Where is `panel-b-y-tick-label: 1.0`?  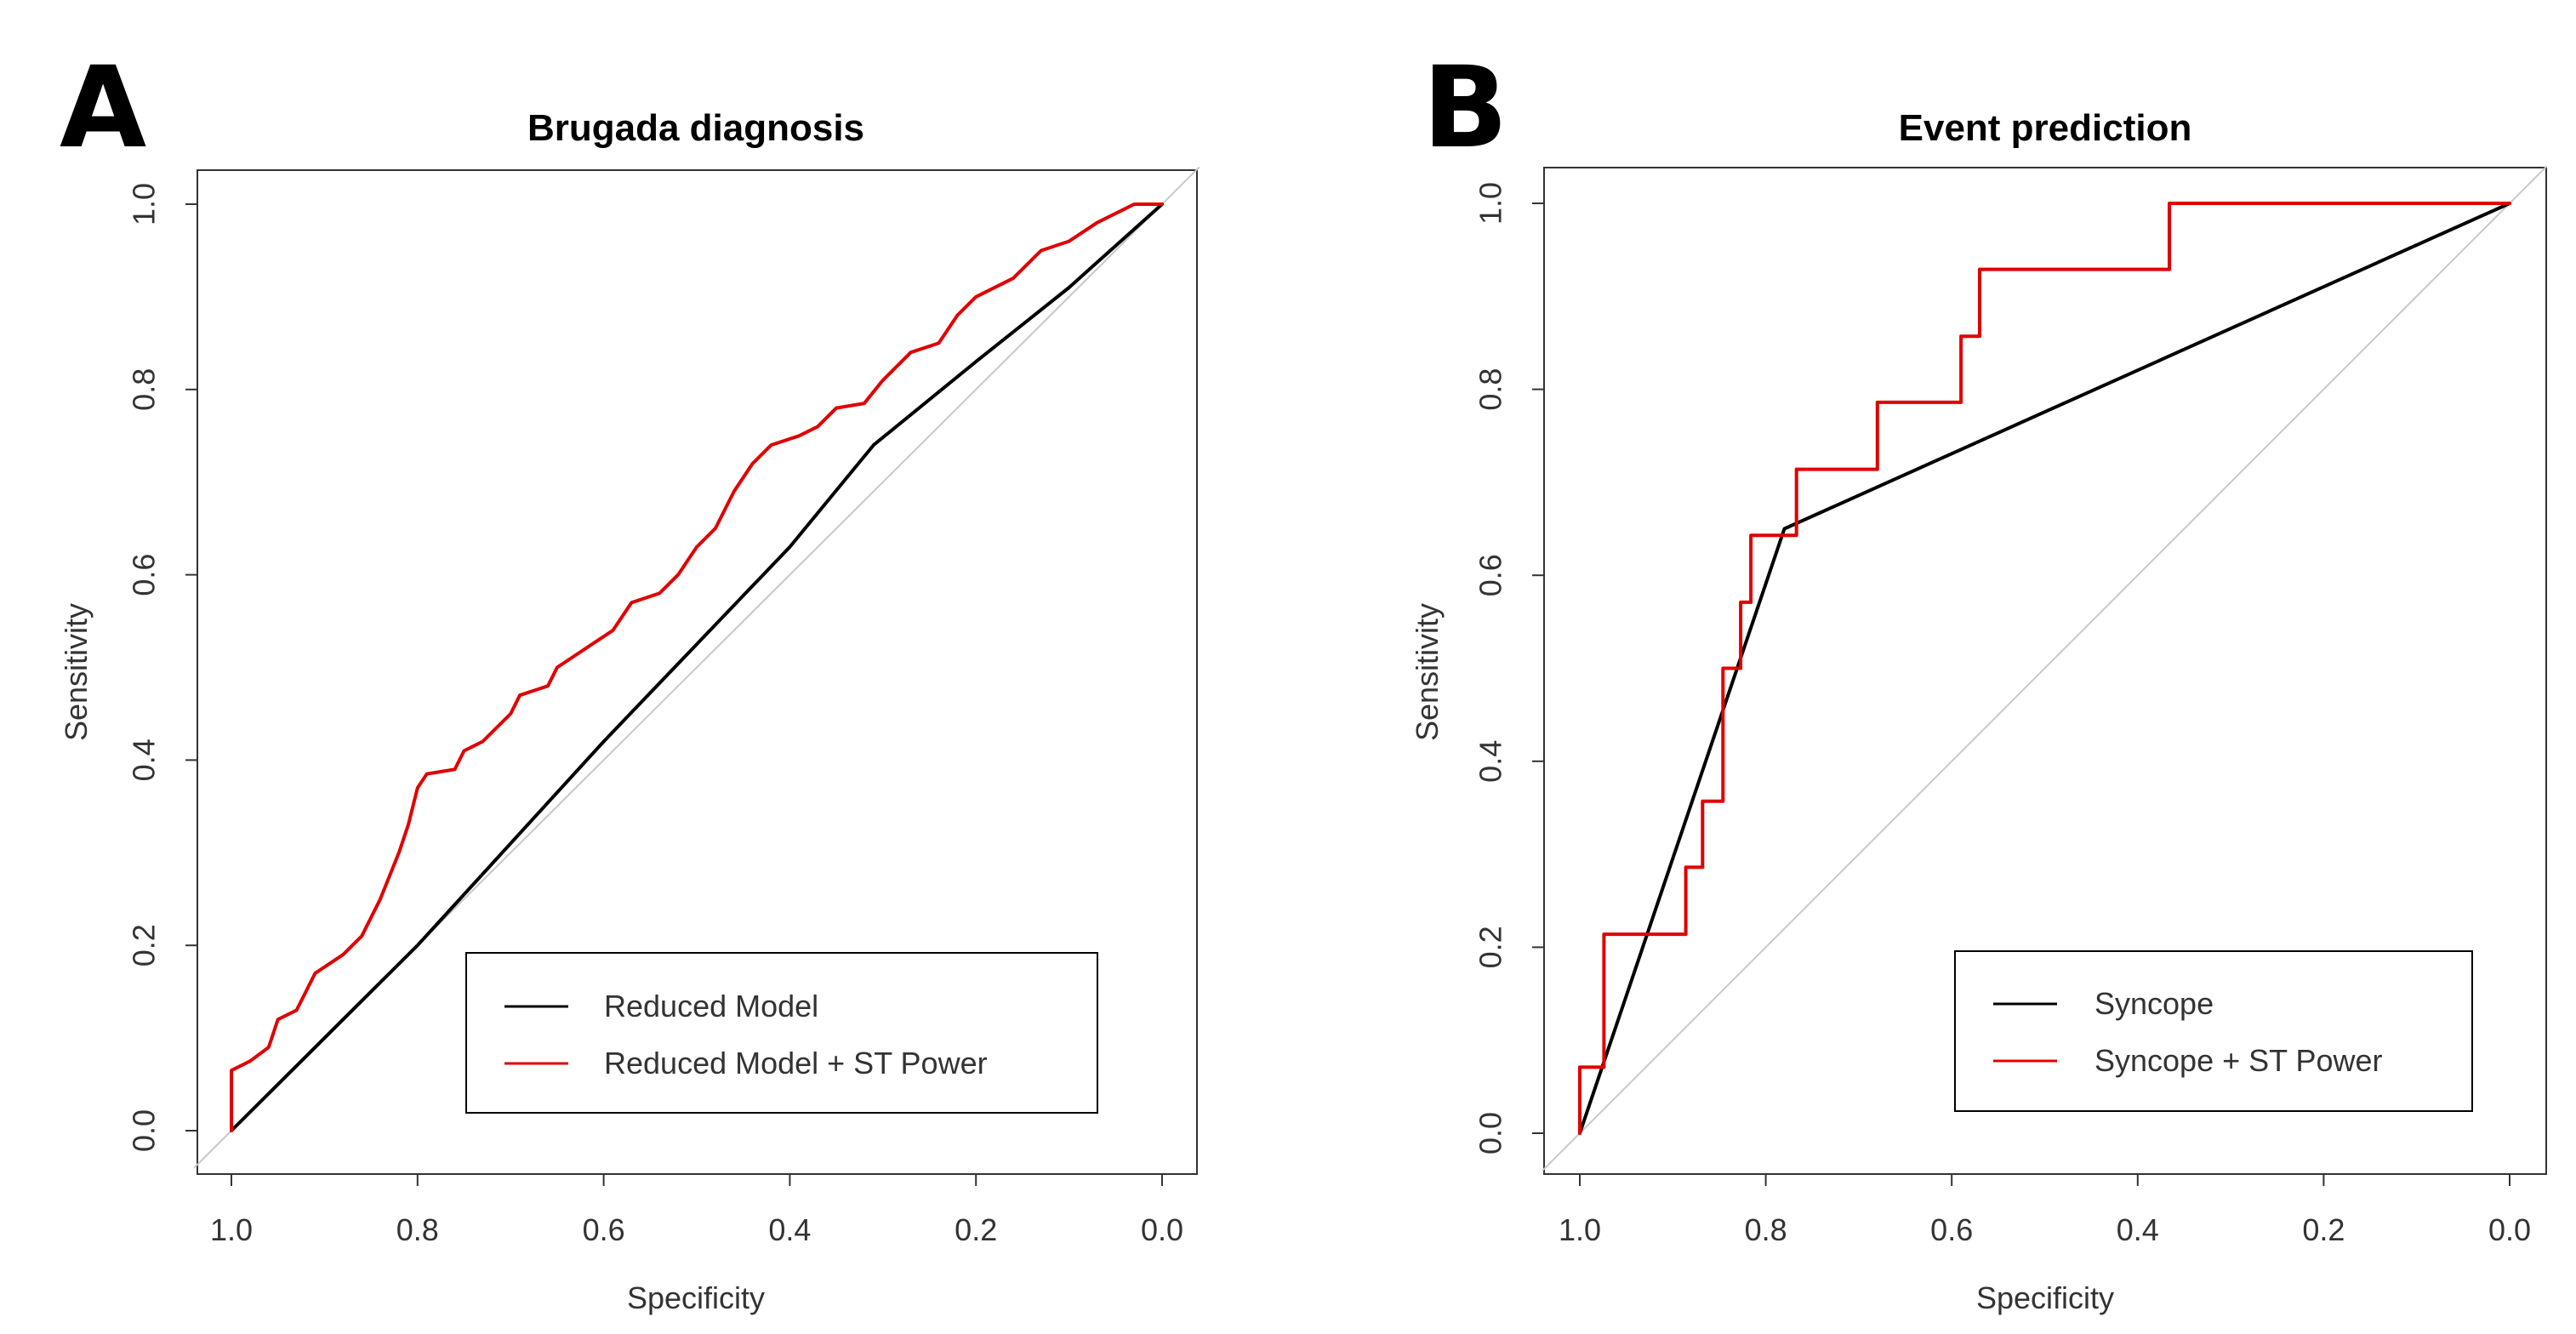 panel-b-y-tick-label: 1.0 is located at coordinates (1491, 203).